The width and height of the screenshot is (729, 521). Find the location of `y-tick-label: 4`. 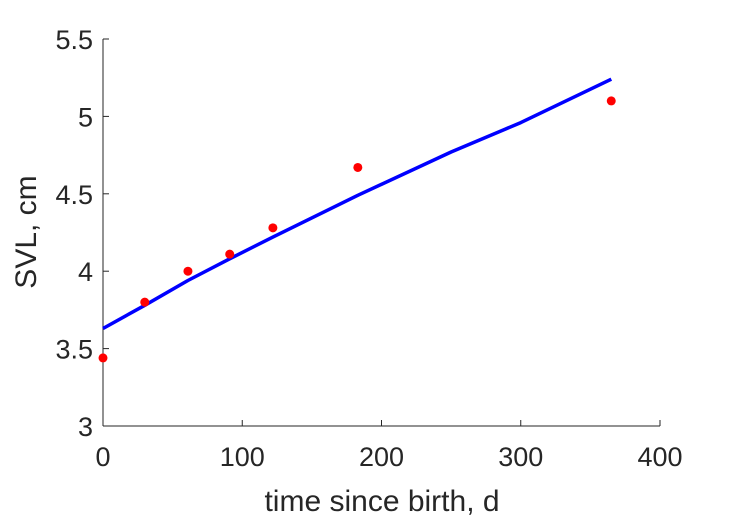

y-tick-label: 4 is located at coordinates (85, 272).